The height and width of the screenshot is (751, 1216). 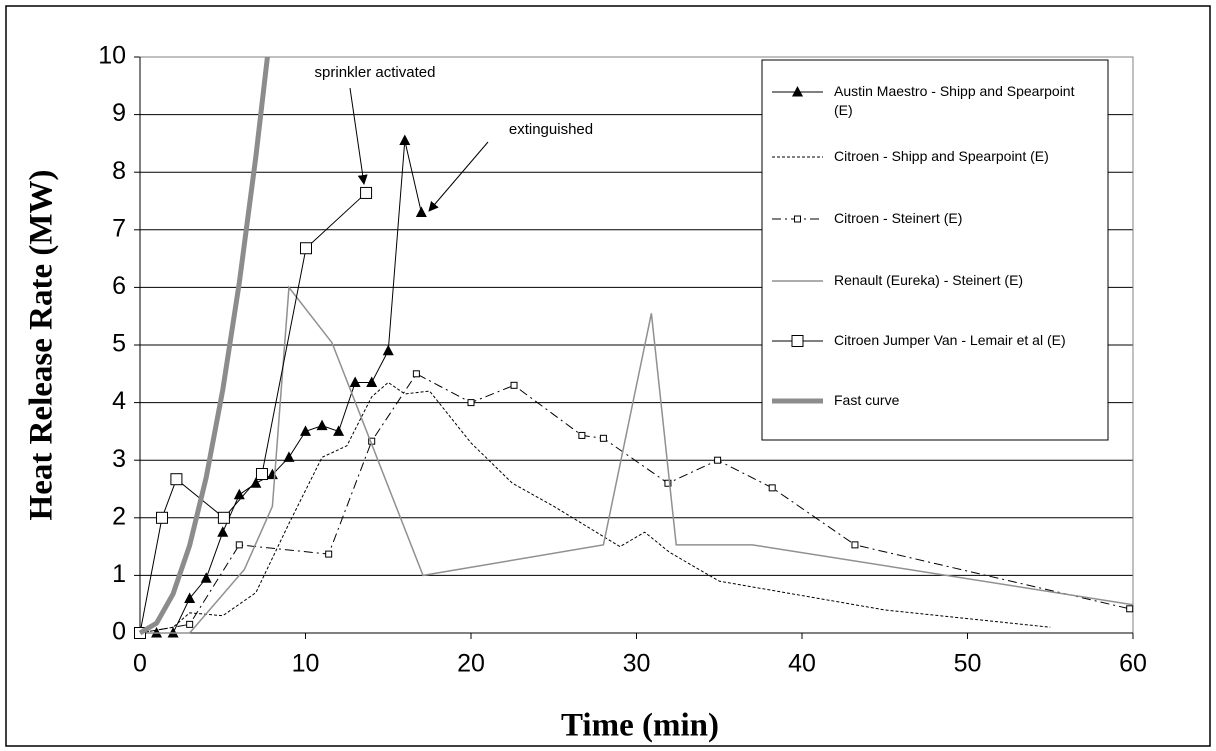 I want to click on y-tick-label: 8, so click(x=119, y=171).